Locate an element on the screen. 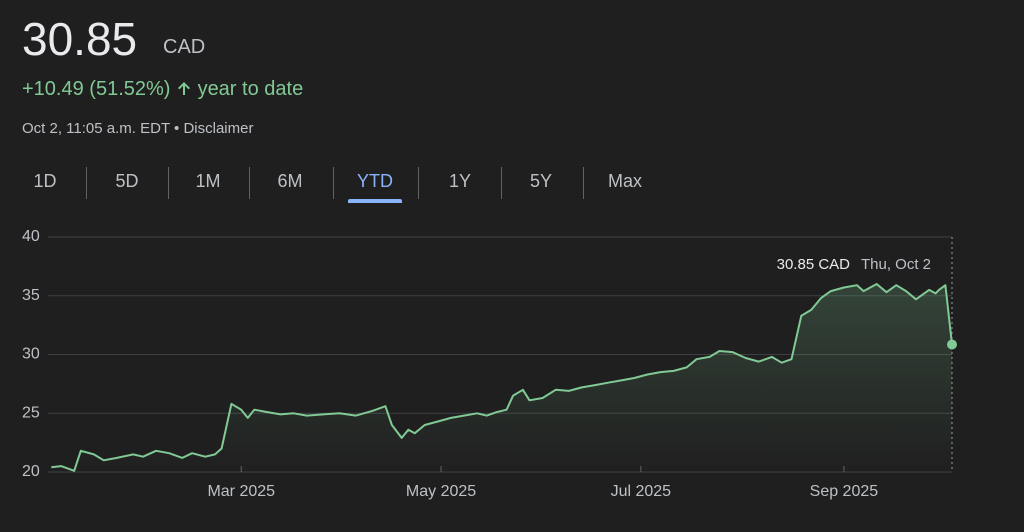  up-arrow is located at coordinates (184, 88).